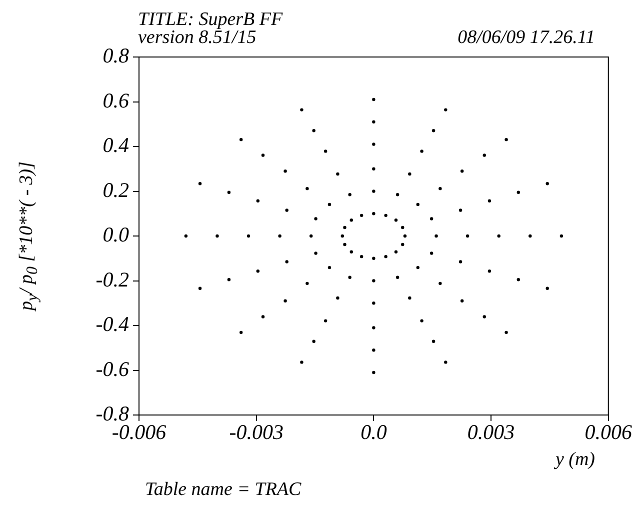 The image size is (632, 515). What do you see at coordinates (223, 489) in the screenshot?
I see `text: Table name = TRAC` at bounding box center [223, 489].